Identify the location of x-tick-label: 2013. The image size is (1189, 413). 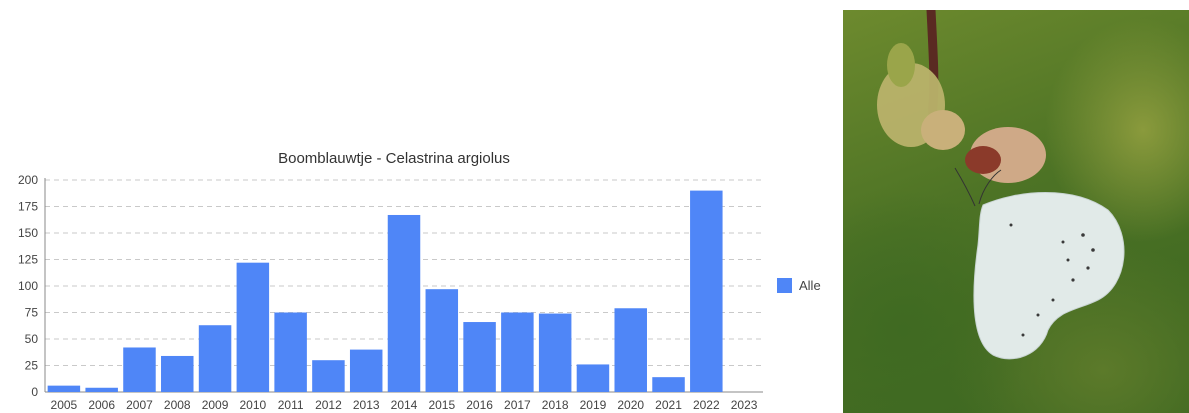
(366, 405).